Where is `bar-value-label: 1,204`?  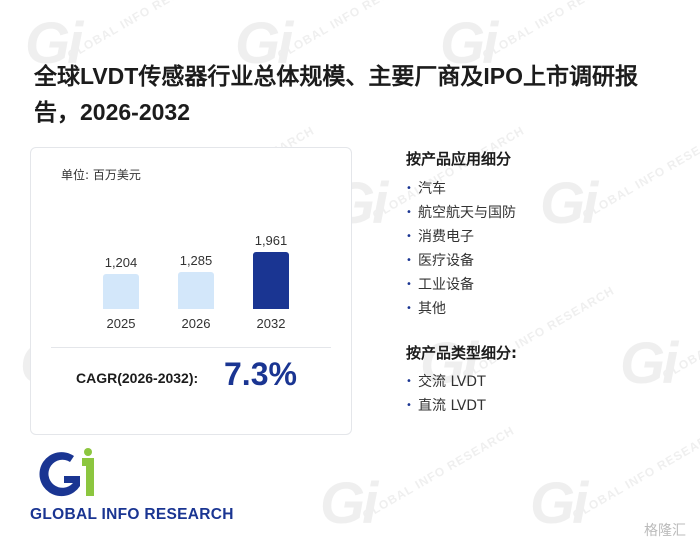
bar-value-label: 1,204 is located at coordinates (121, 262).